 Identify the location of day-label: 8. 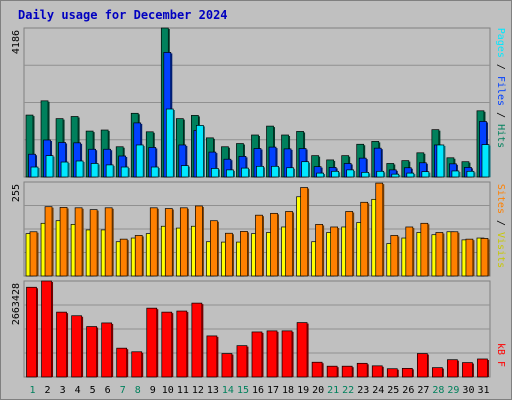
(138, 390).